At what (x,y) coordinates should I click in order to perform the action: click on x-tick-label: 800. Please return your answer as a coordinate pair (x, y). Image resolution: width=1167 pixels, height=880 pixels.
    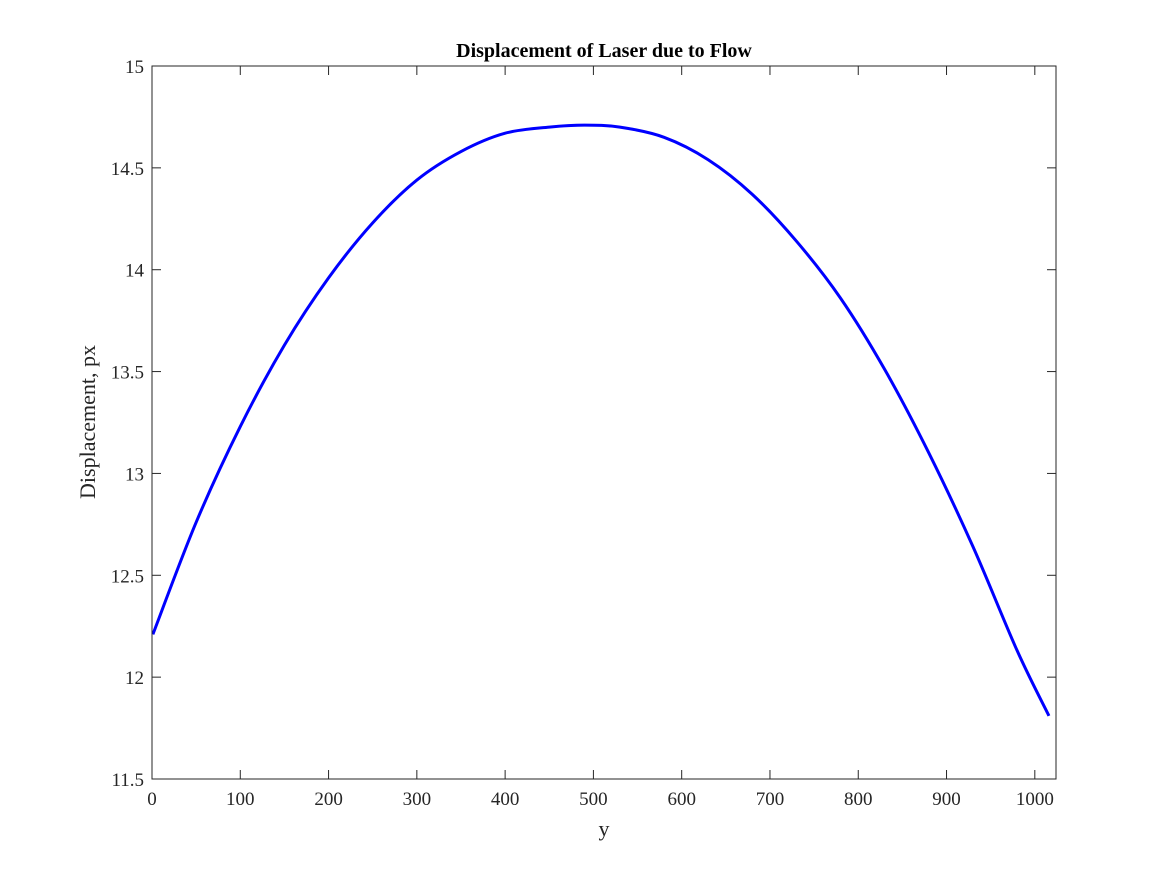
    Looking at the image, I should click on (858, 799).